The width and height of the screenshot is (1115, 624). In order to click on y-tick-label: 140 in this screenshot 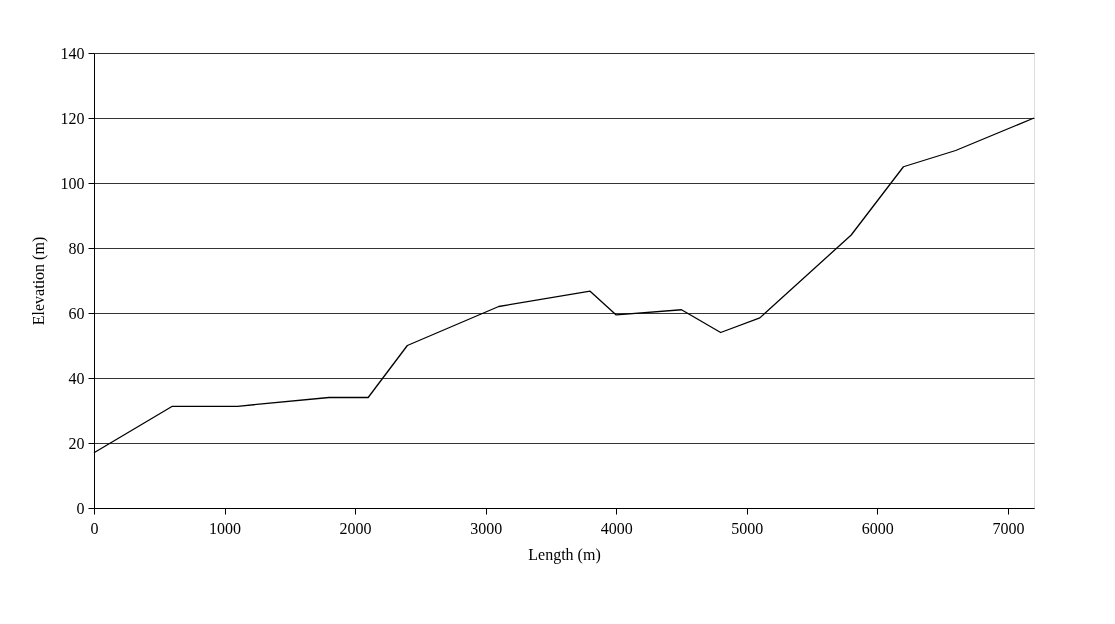, I will do `click(72, 53)`.